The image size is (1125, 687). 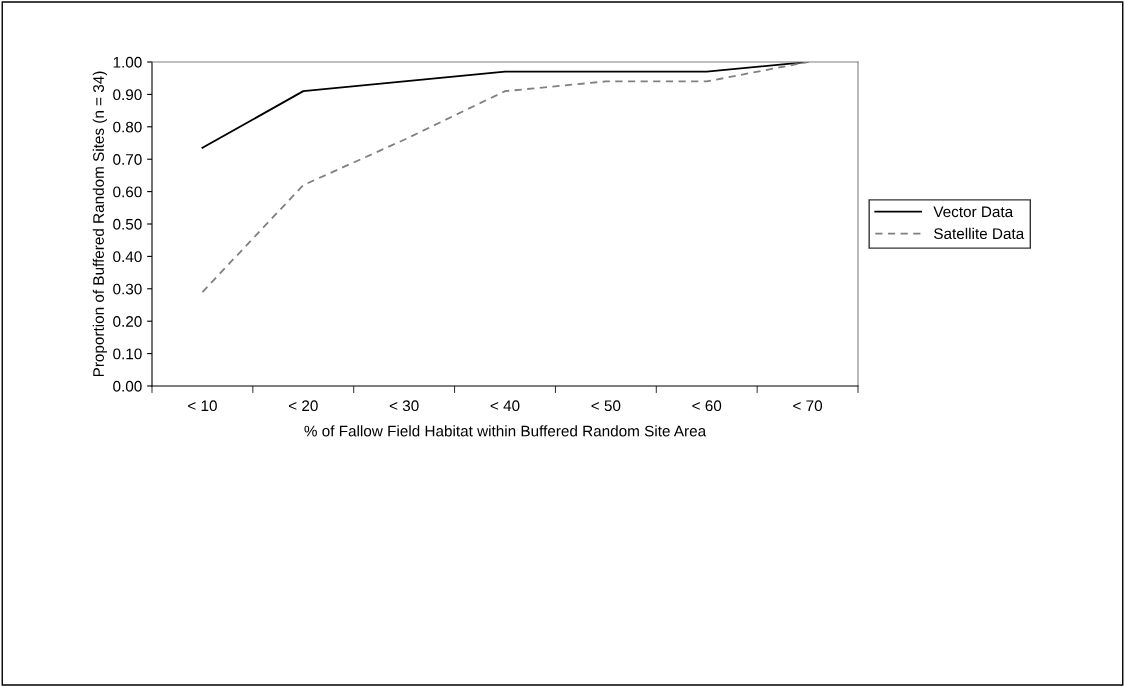 I want to click on y-tick-label: 0.50, so click(x=127, y=224).